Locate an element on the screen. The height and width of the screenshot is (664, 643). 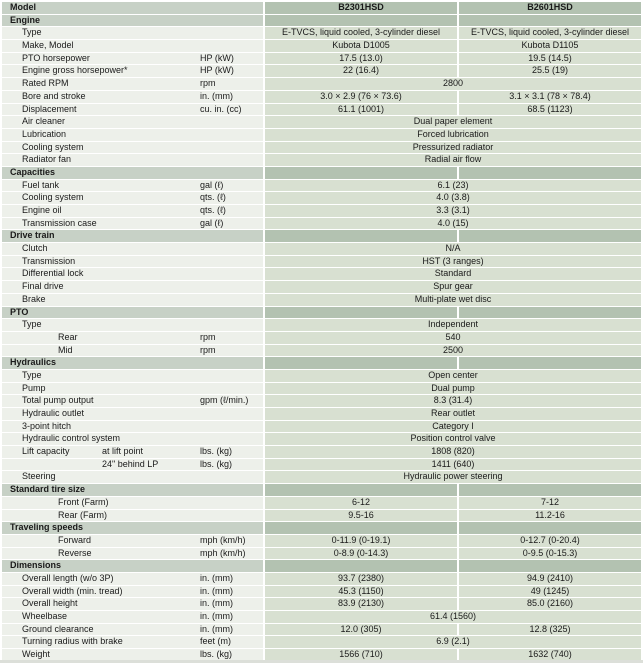
value-cell-b2601hsd: Kubota D1105 is located at coordinates (550, 46).